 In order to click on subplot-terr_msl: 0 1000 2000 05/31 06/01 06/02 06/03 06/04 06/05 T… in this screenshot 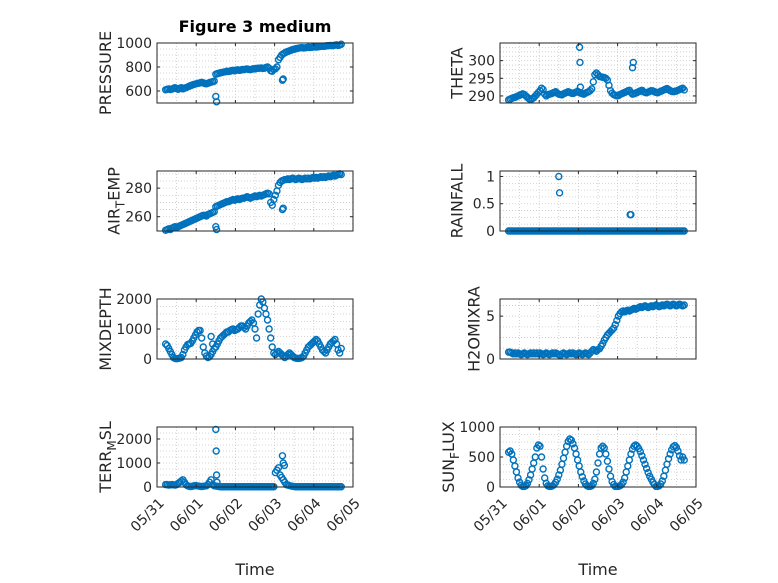, I will do `click(230, 500)`.